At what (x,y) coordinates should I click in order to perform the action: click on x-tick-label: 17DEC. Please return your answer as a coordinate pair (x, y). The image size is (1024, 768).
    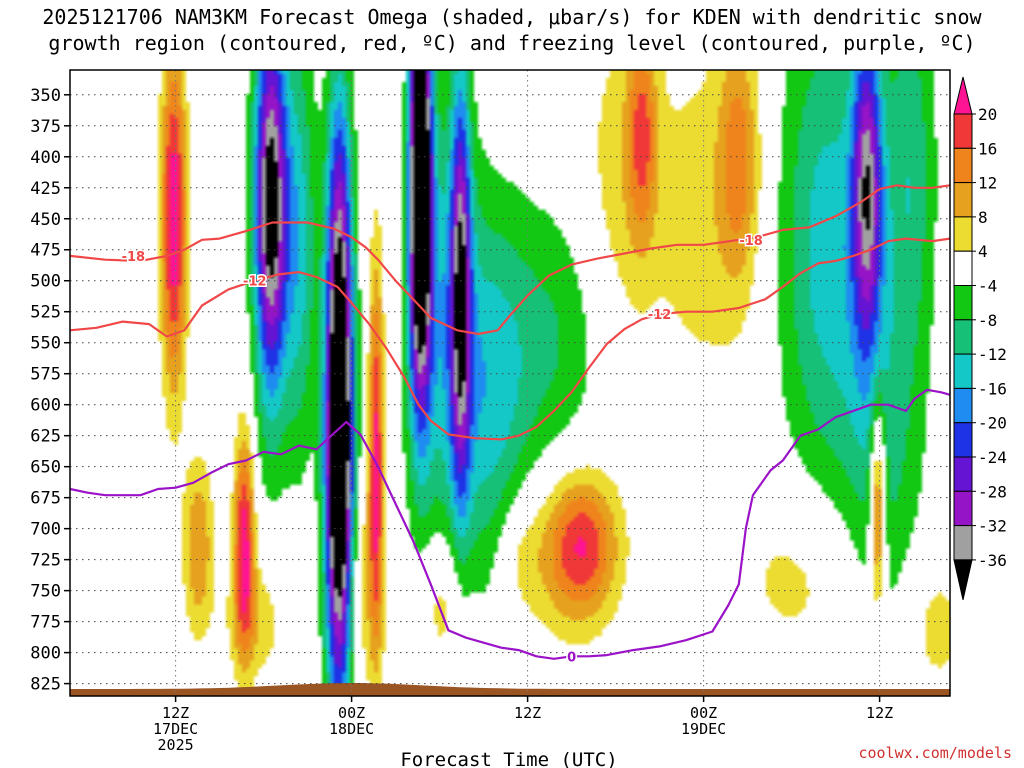
    Looking at the image, I should click on (175, 729).